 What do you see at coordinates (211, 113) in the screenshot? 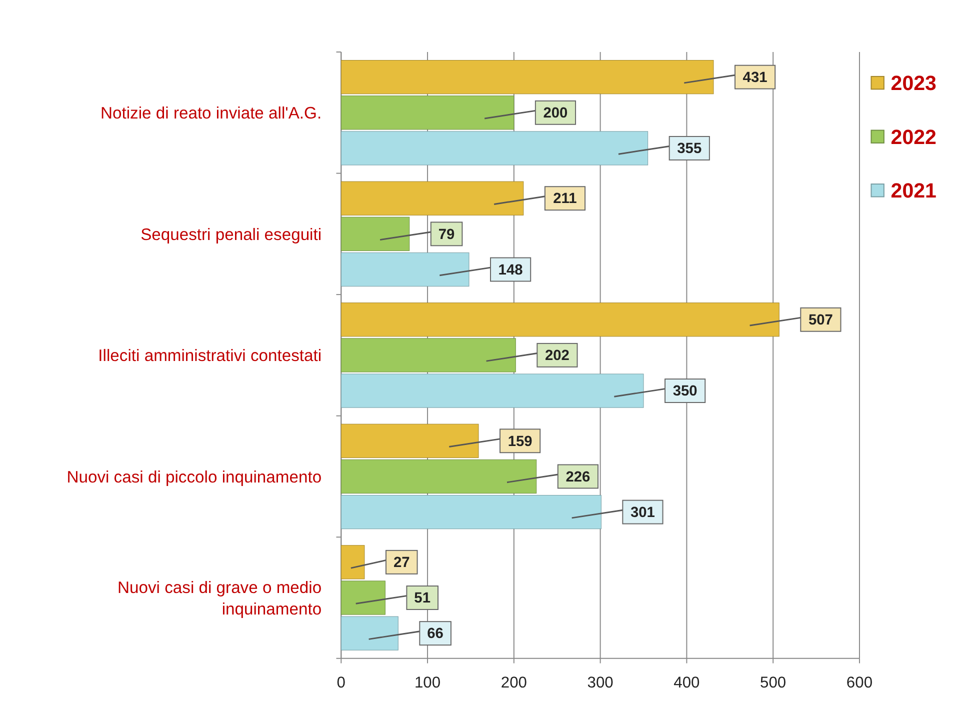
I see `y-tick-label: Notizie di reato inviate all'A.G.` at bounding box center [211, 113].